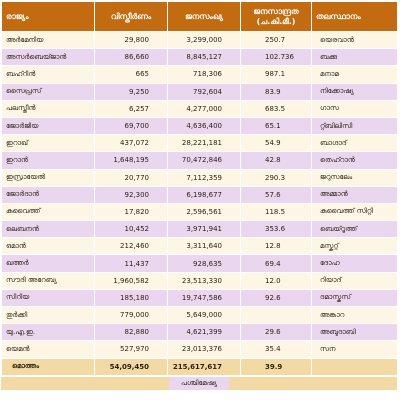  Describe the element at coordinates (48, 366) in the screenshot. I see `total-label: മൊത്തം` at that location.